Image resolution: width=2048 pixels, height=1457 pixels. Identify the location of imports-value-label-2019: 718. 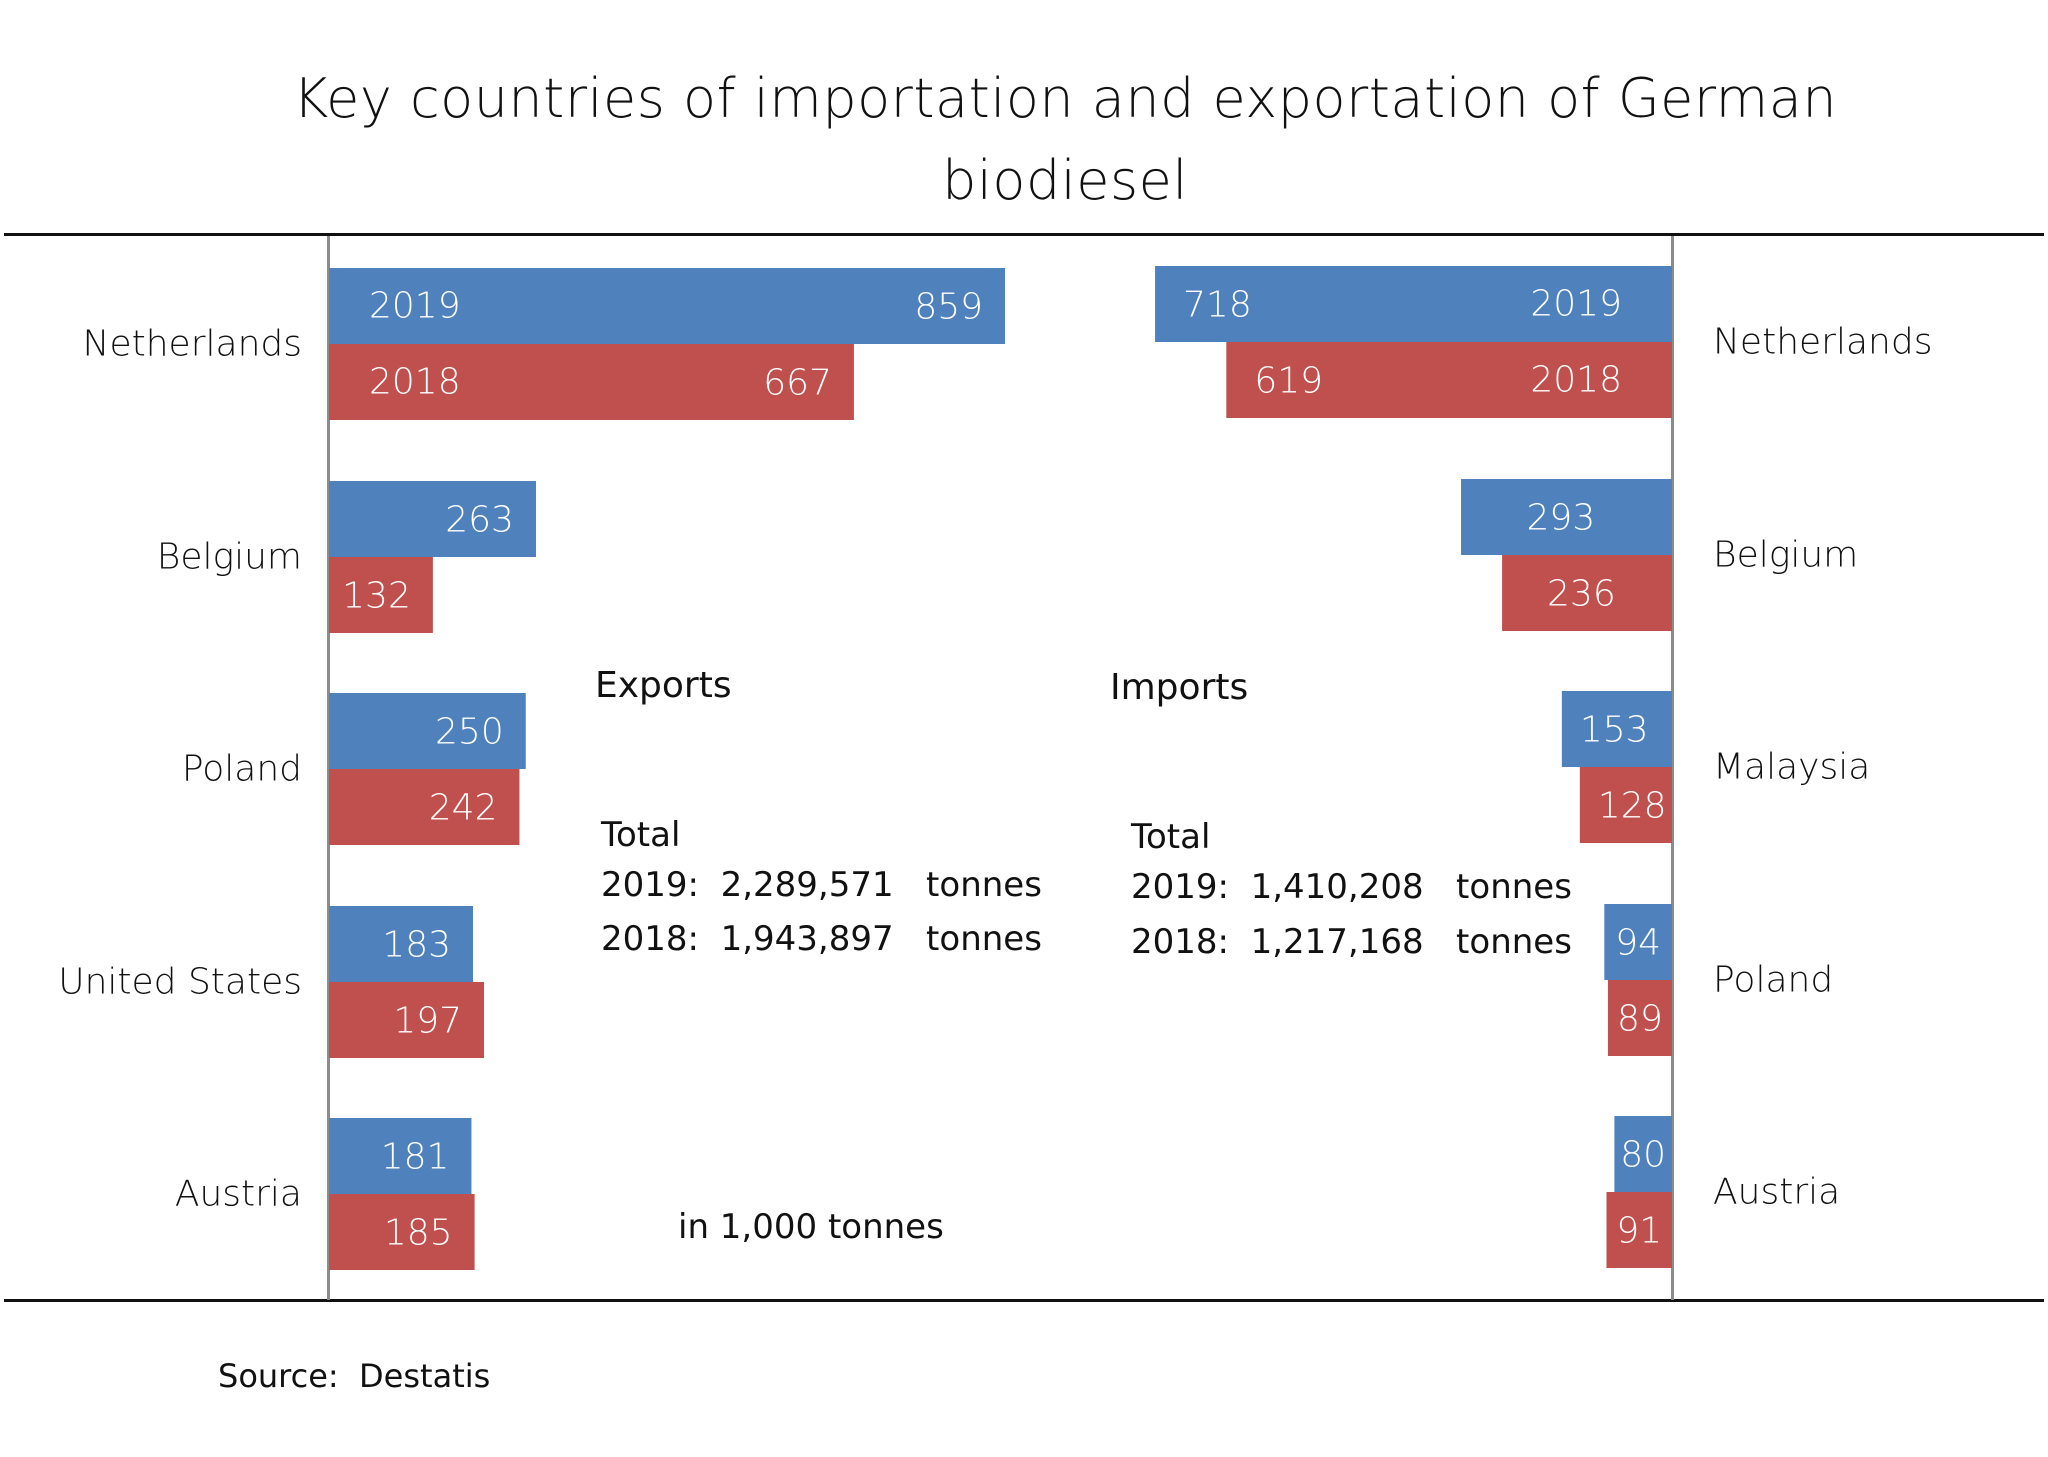
(1217, 305).